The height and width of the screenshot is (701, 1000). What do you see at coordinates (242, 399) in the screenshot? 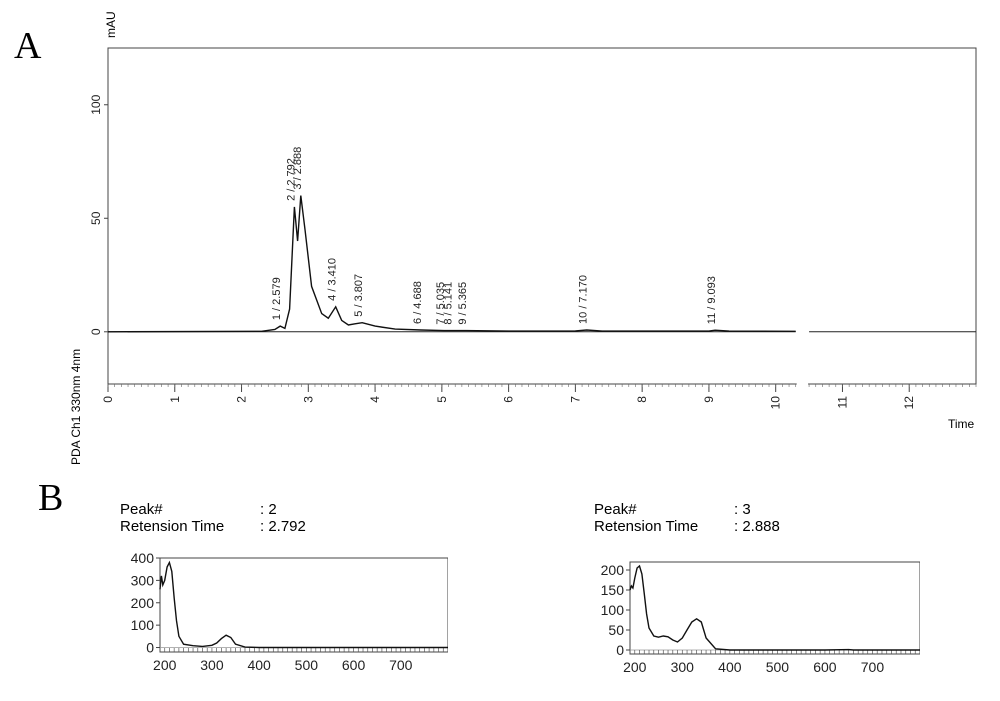
I see `x-tick-label: 2` at bounding box center [242, 399].